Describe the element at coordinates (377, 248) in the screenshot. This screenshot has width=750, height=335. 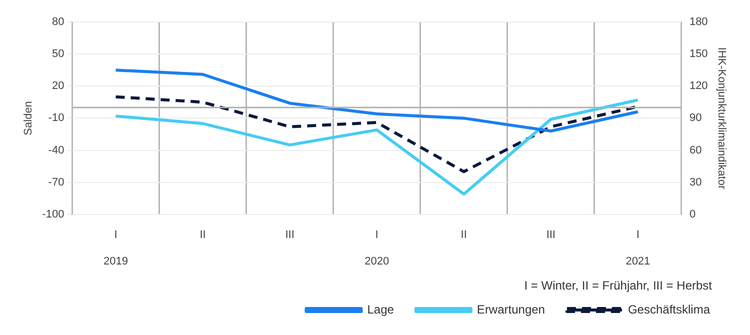
I see `category-label: I 2020` at that location.